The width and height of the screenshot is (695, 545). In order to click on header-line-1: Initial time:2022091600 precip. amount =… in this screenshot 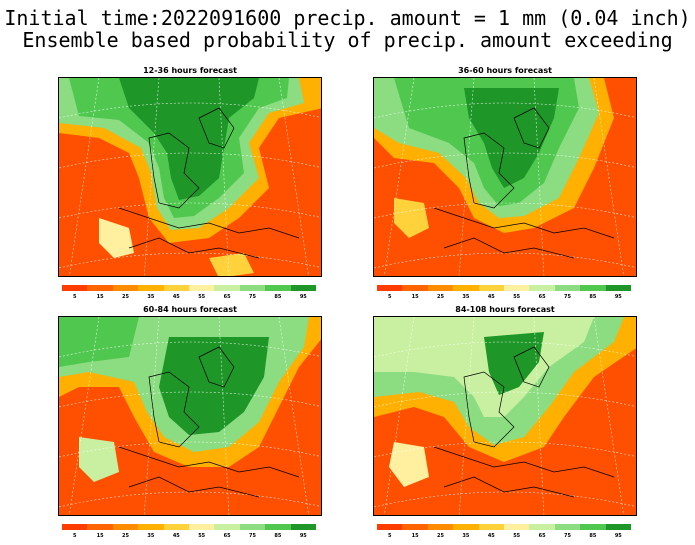, I will do `click(347, 18)`.